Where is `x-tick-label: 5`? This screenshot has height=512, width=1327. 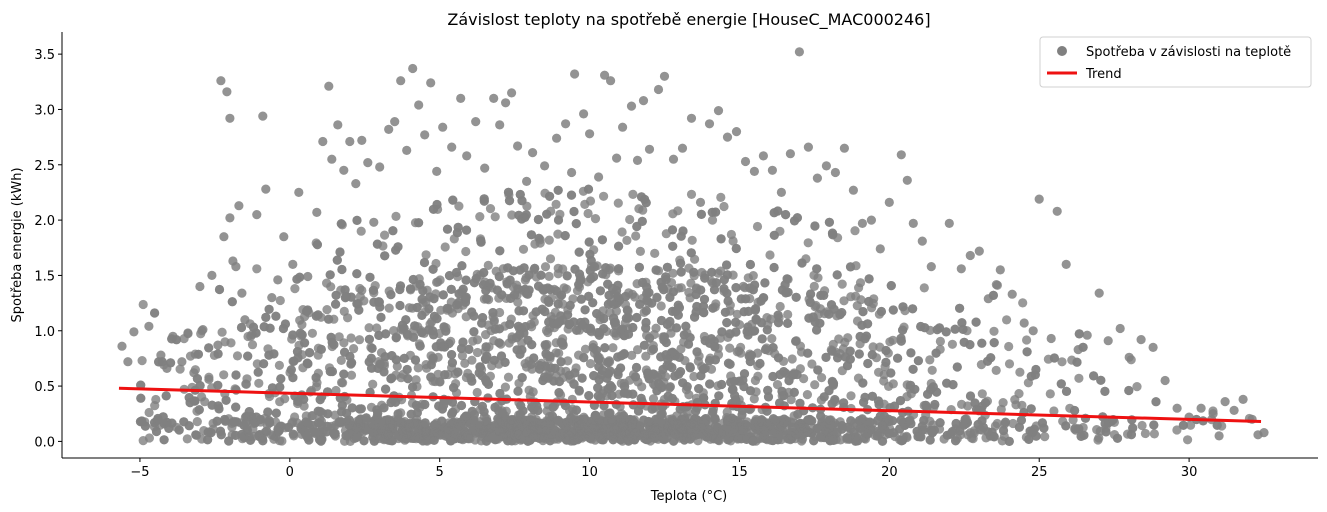 x-tick-label: 5 is located at coordinates (440, 472).